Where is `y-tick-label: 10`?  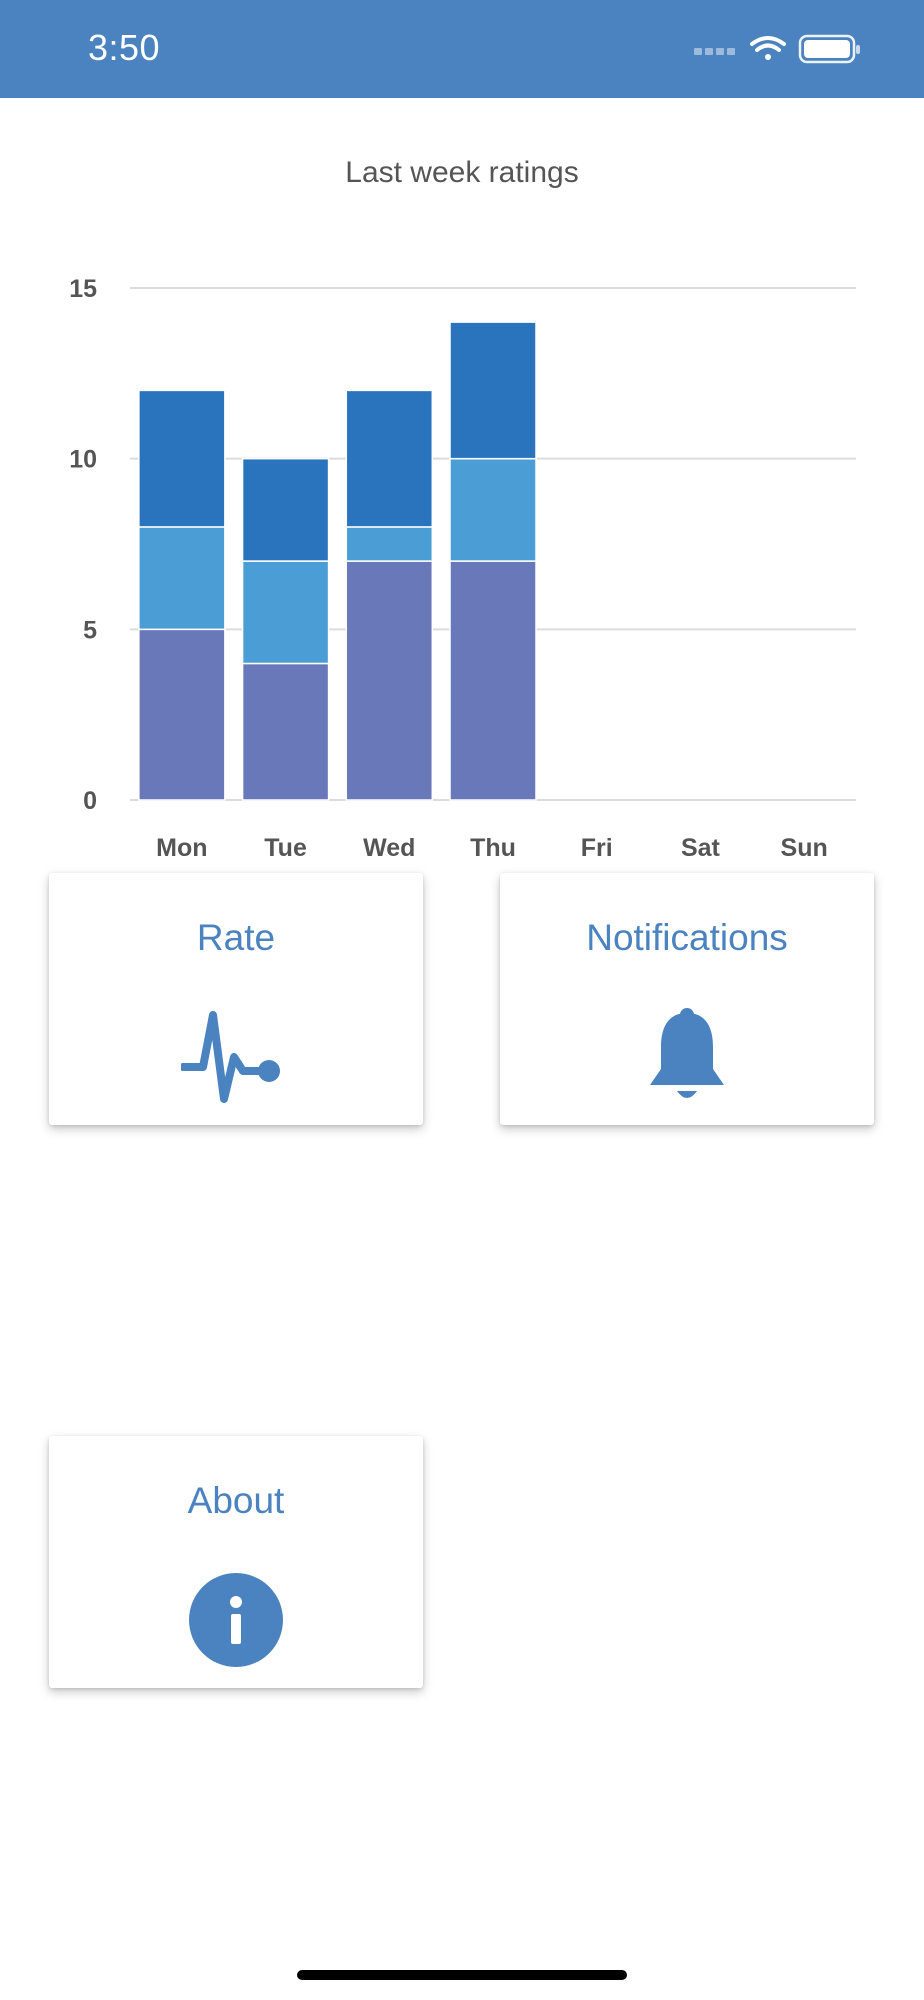
y-tick-label: 10 is located at coordinates (83, 460).